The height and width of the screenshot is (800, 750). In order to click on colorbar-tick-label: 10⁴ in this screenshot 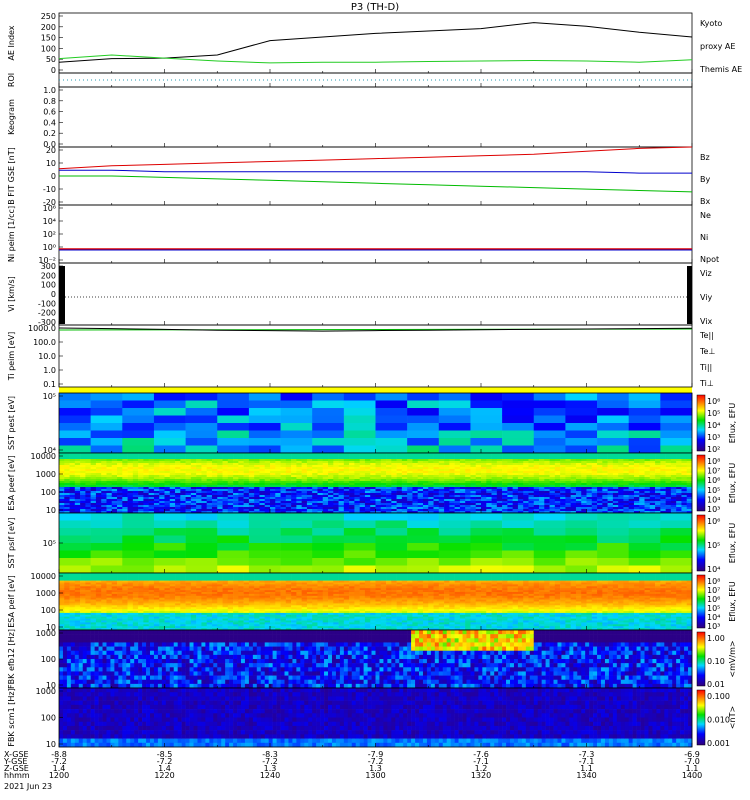, I will do `click(713, 569)`.